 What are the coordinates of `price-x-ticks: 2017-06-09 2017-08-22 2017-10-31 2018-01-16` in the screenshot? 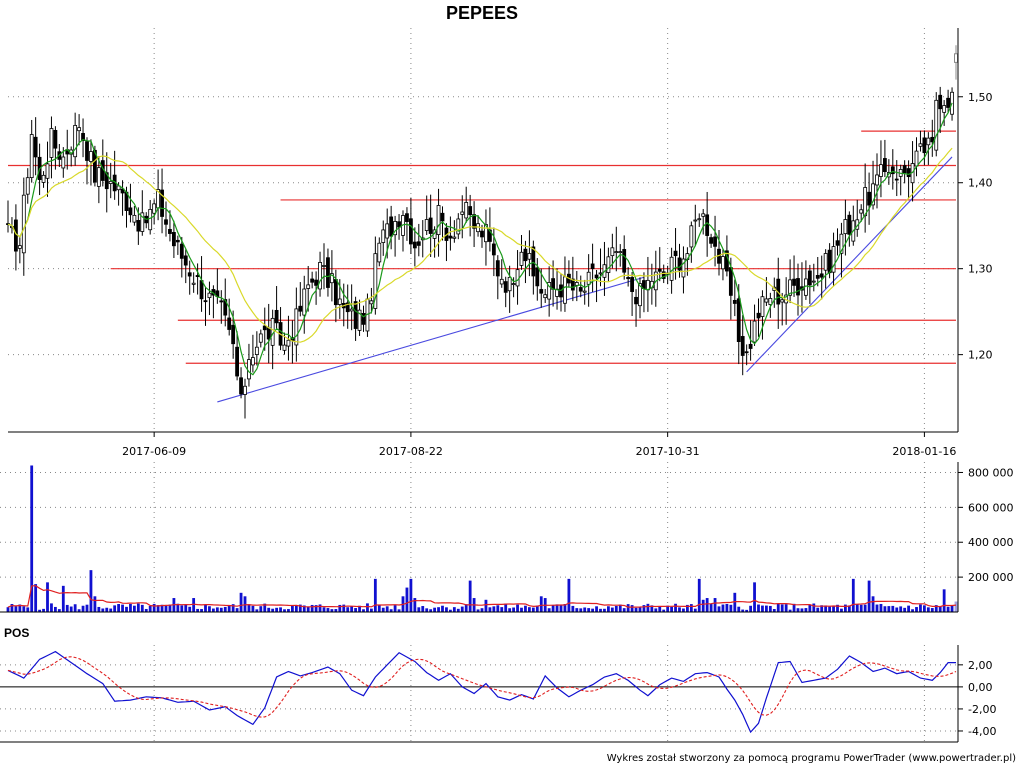 It's located at (539, 445).